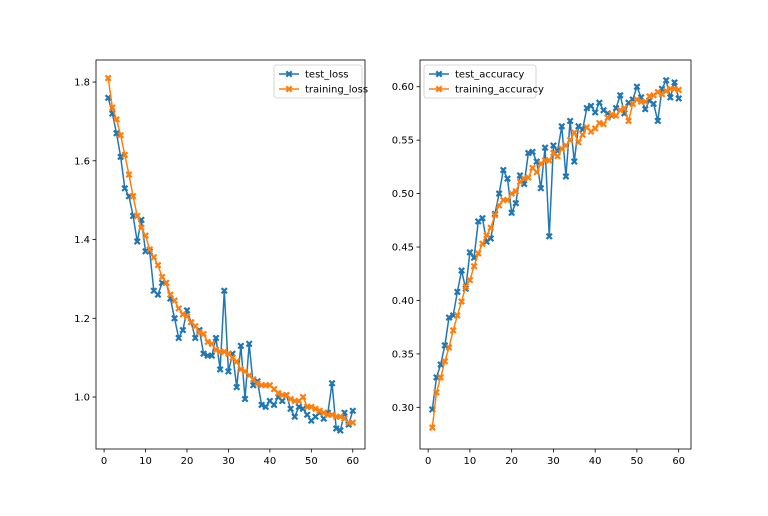  I want to click on legend-label: training_accuracy, so click(499, 90).